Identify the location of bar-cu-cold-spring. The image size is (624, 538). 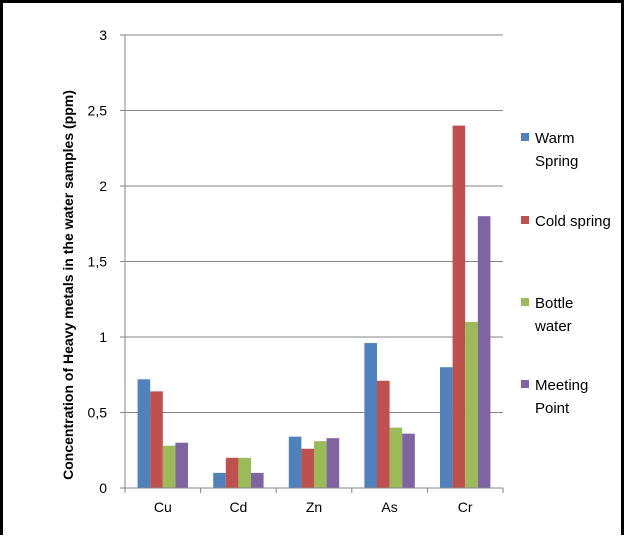
(156, 439).